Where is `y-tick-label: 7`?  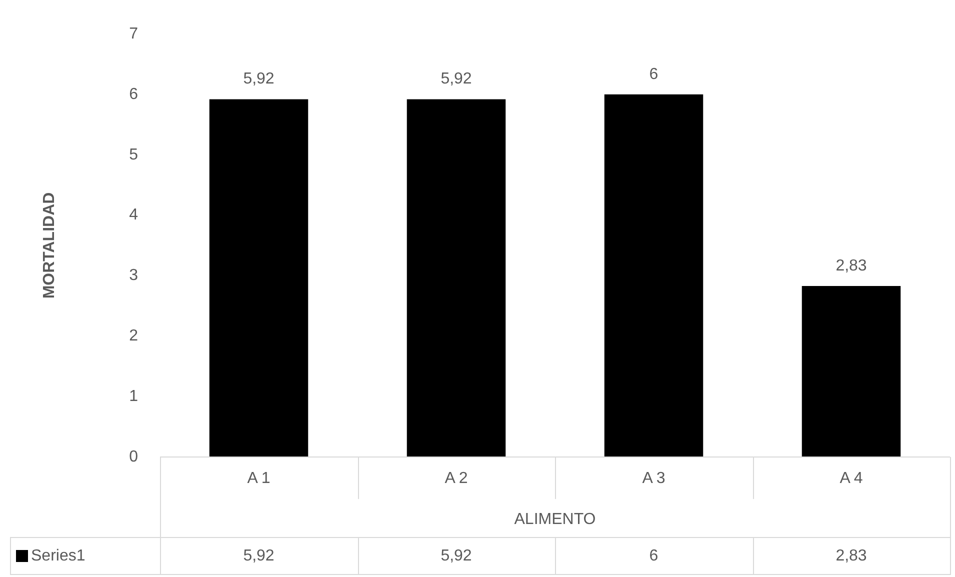
y-tick-label: 7 is located at coordinates (133, 33).